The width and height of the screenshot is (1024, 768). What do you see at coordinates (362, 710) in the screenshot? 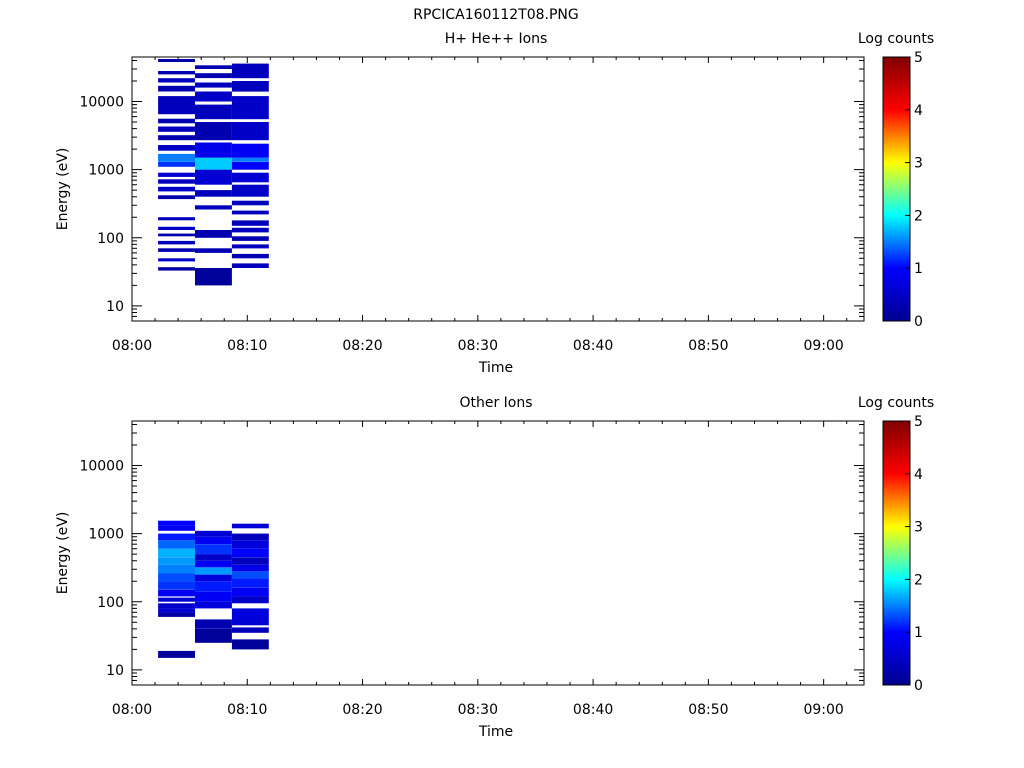
I see `x-tick-label: 08:20` at bounding box center [362, 710].